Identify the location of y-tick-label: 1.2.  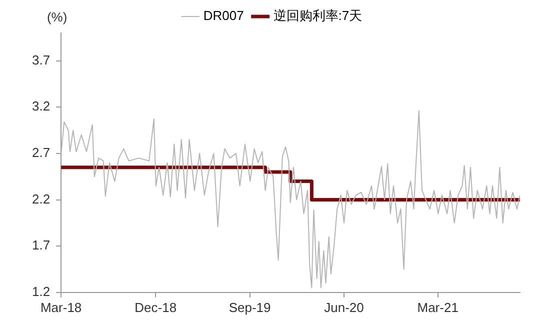
(41, 291).